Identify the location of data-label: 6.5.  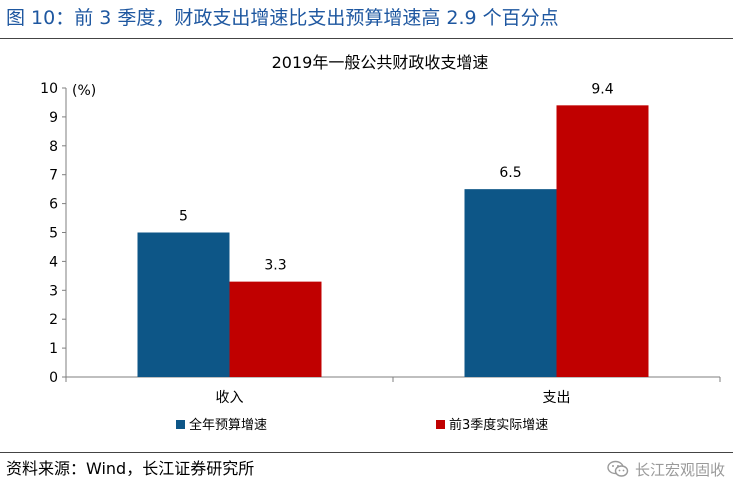
(510, 173).